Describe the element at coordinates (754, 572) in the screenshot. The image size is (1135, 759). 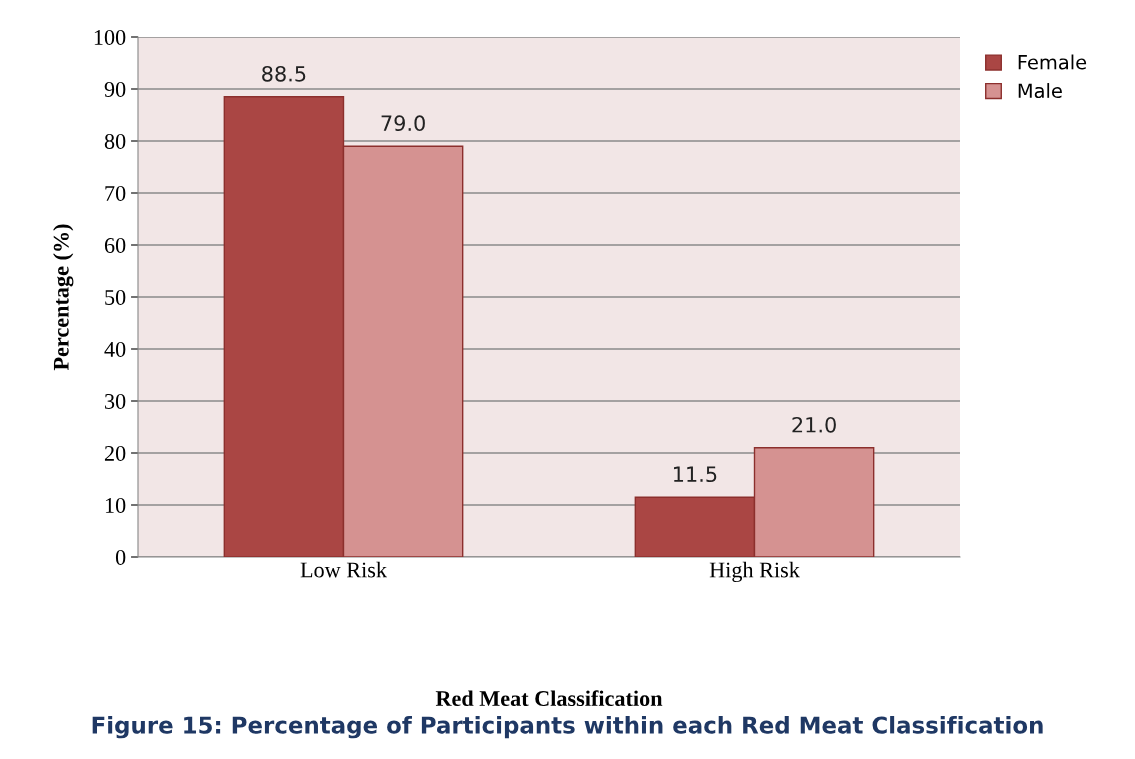
I see `x-tick-label: High Risk` at that location.